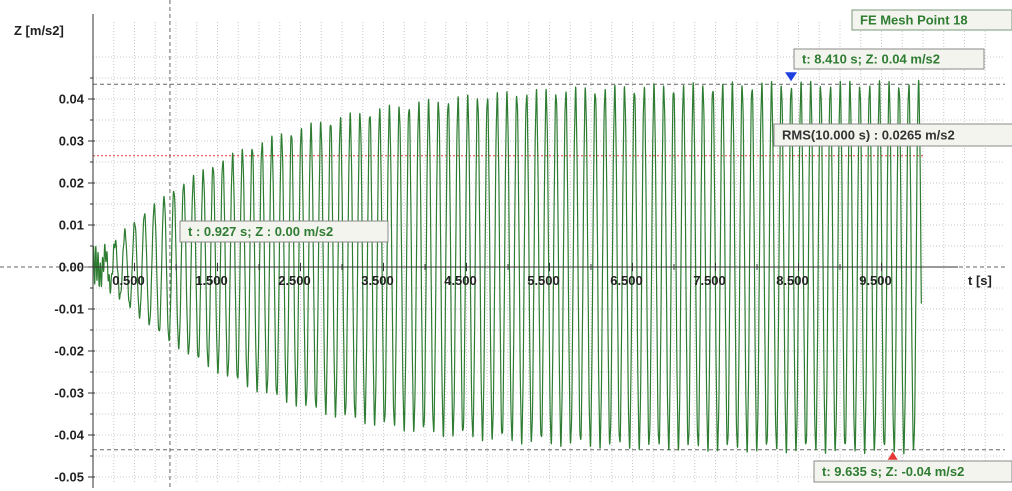  What do you see at coordinates (892, 455) in the screenshot?
I see `min-marker-triangle` at bounding box center [892, 455].